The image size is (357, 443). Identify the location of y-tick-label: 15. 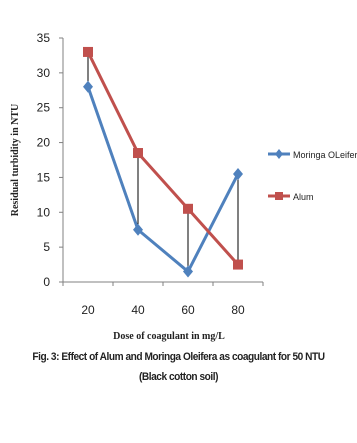
(44, 177).